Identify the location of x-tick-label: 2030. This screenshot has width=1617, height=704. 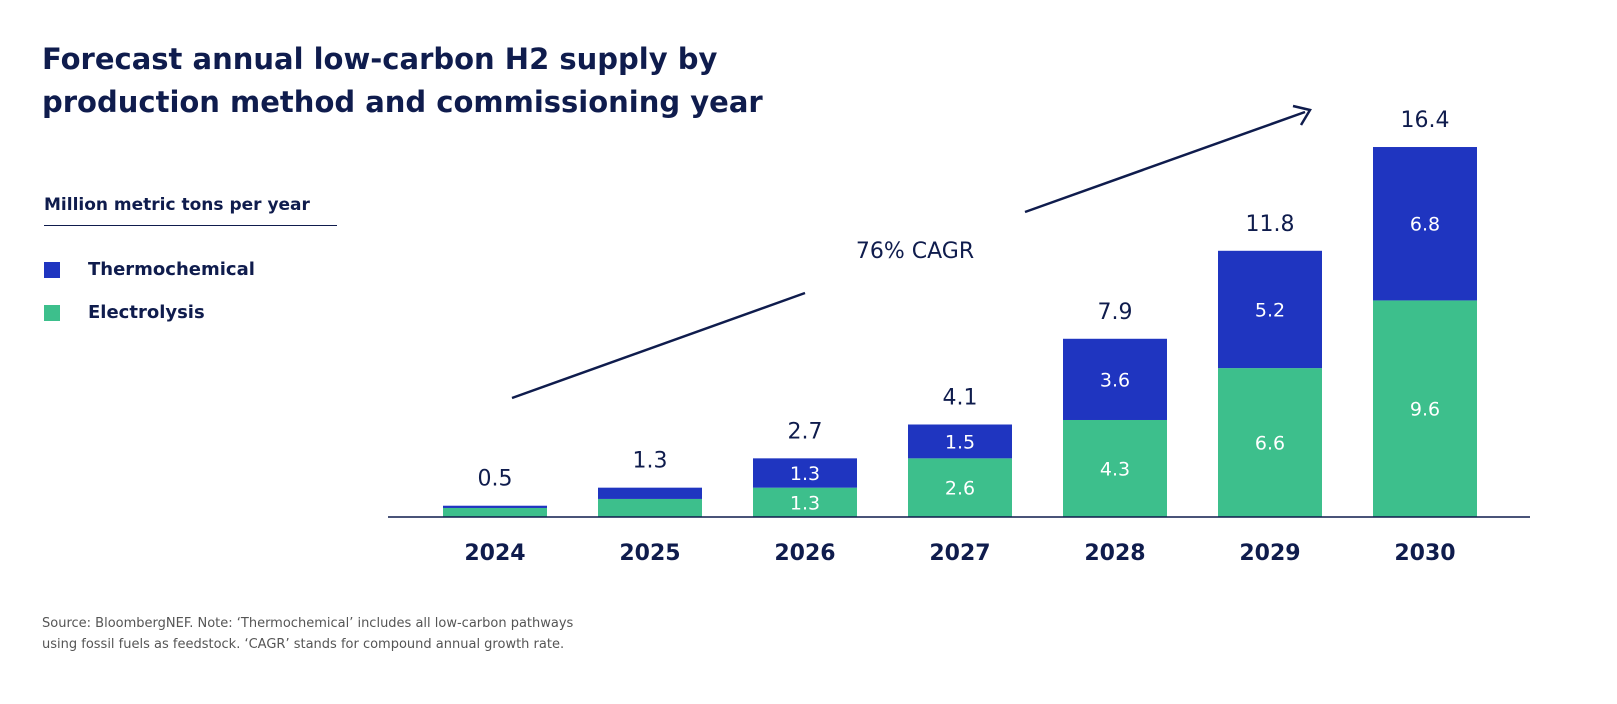
(1424, 553).